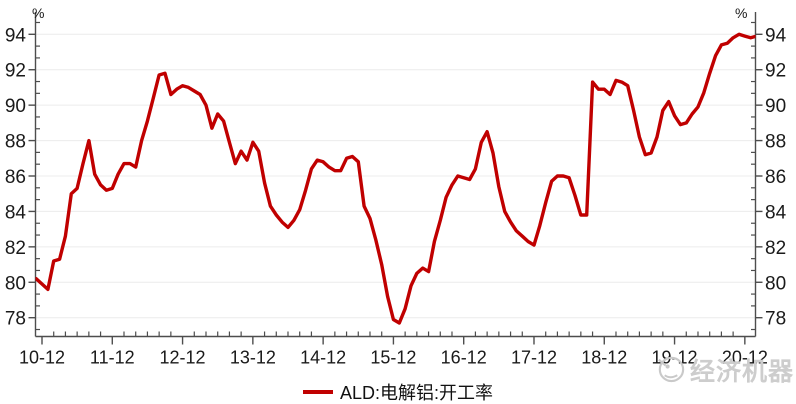 The width and height of the screenshot is (796, 404). Describe the element at coordinates (741, 13) in the screenshot. I see `right-axis-unit-label: %` at that location.